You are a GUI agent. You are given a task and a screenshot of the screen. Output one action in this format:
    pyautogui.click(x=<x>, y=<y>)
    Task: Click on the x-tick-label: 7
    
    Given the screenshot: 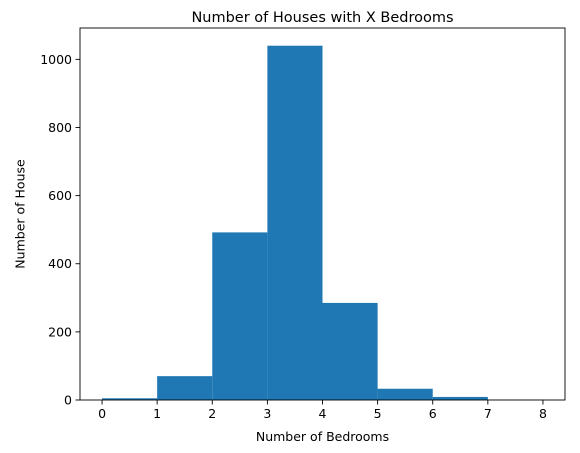 What is the action you would take?
    pyautogui.click(x=488, y=413)
    